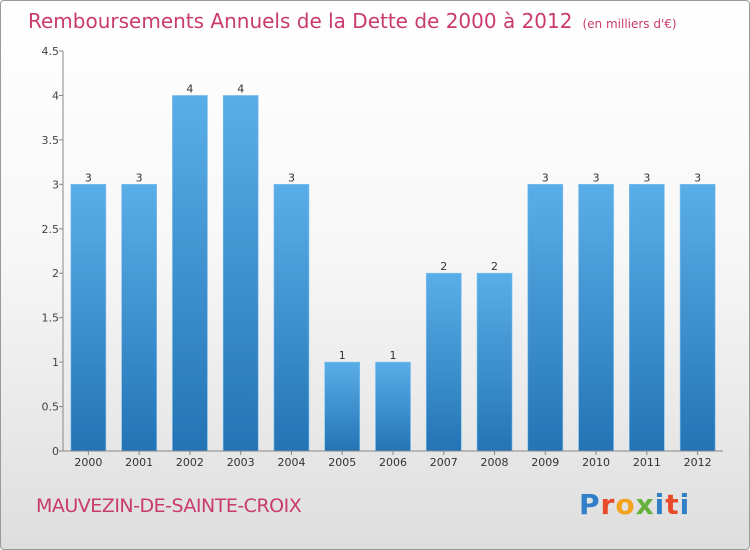 The height and width of the screenshot is (550, 750). Describe the element at coordinates (342, 462) in the screenshot. I see `x-tick-label: 2005` at that location.